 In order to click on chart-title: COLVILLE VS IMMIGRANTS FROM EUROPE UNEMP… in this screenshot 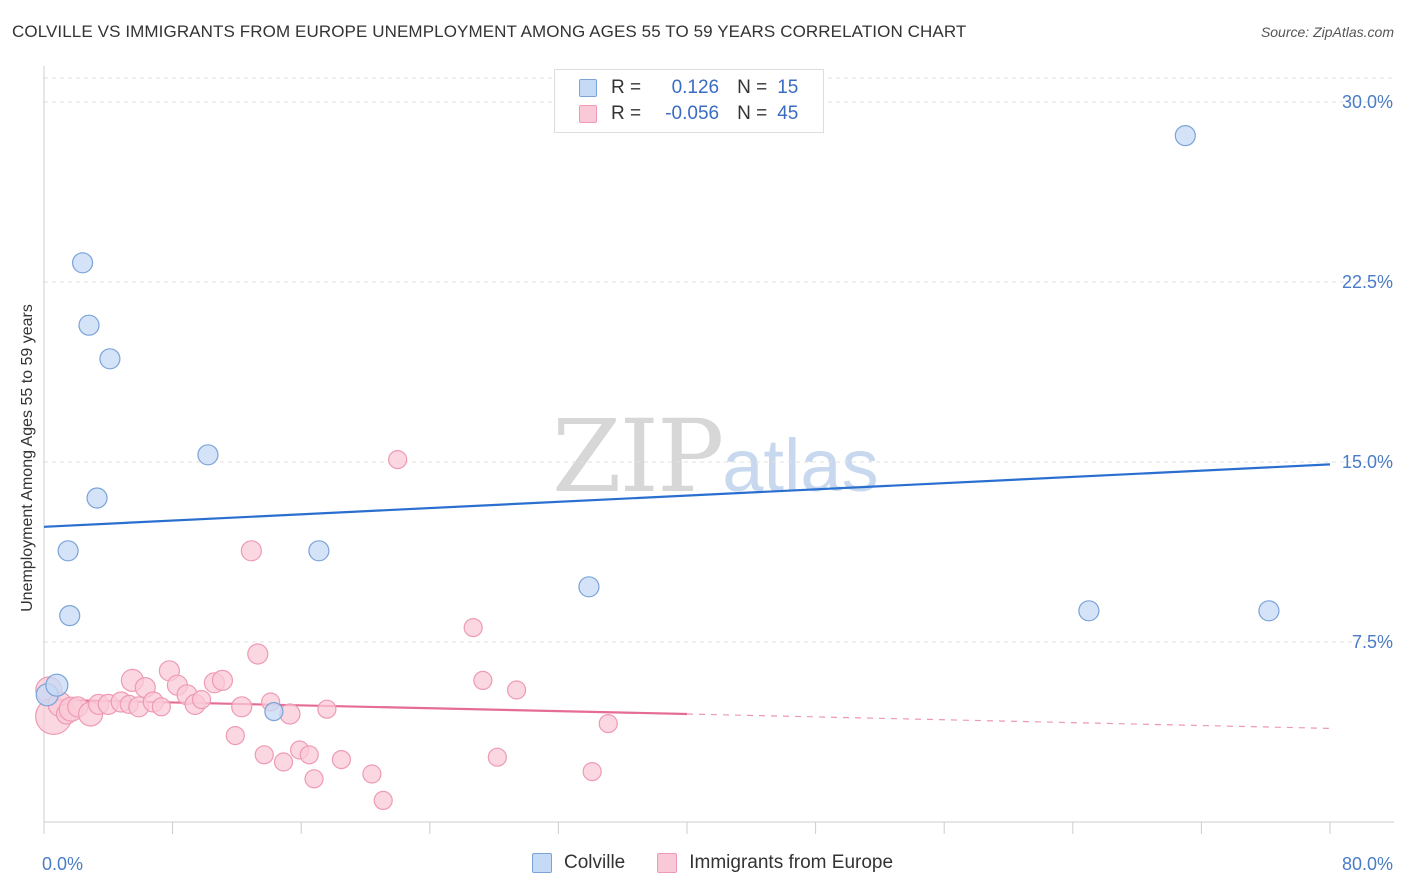, I will do `click(489, 31)`.